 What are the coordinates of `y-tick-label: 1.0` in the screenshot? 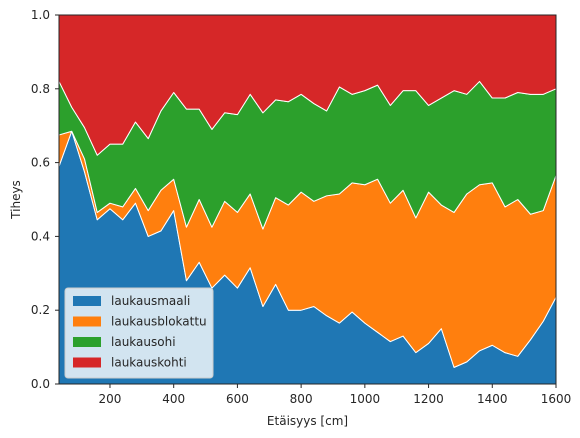 It's located at (40, 15).